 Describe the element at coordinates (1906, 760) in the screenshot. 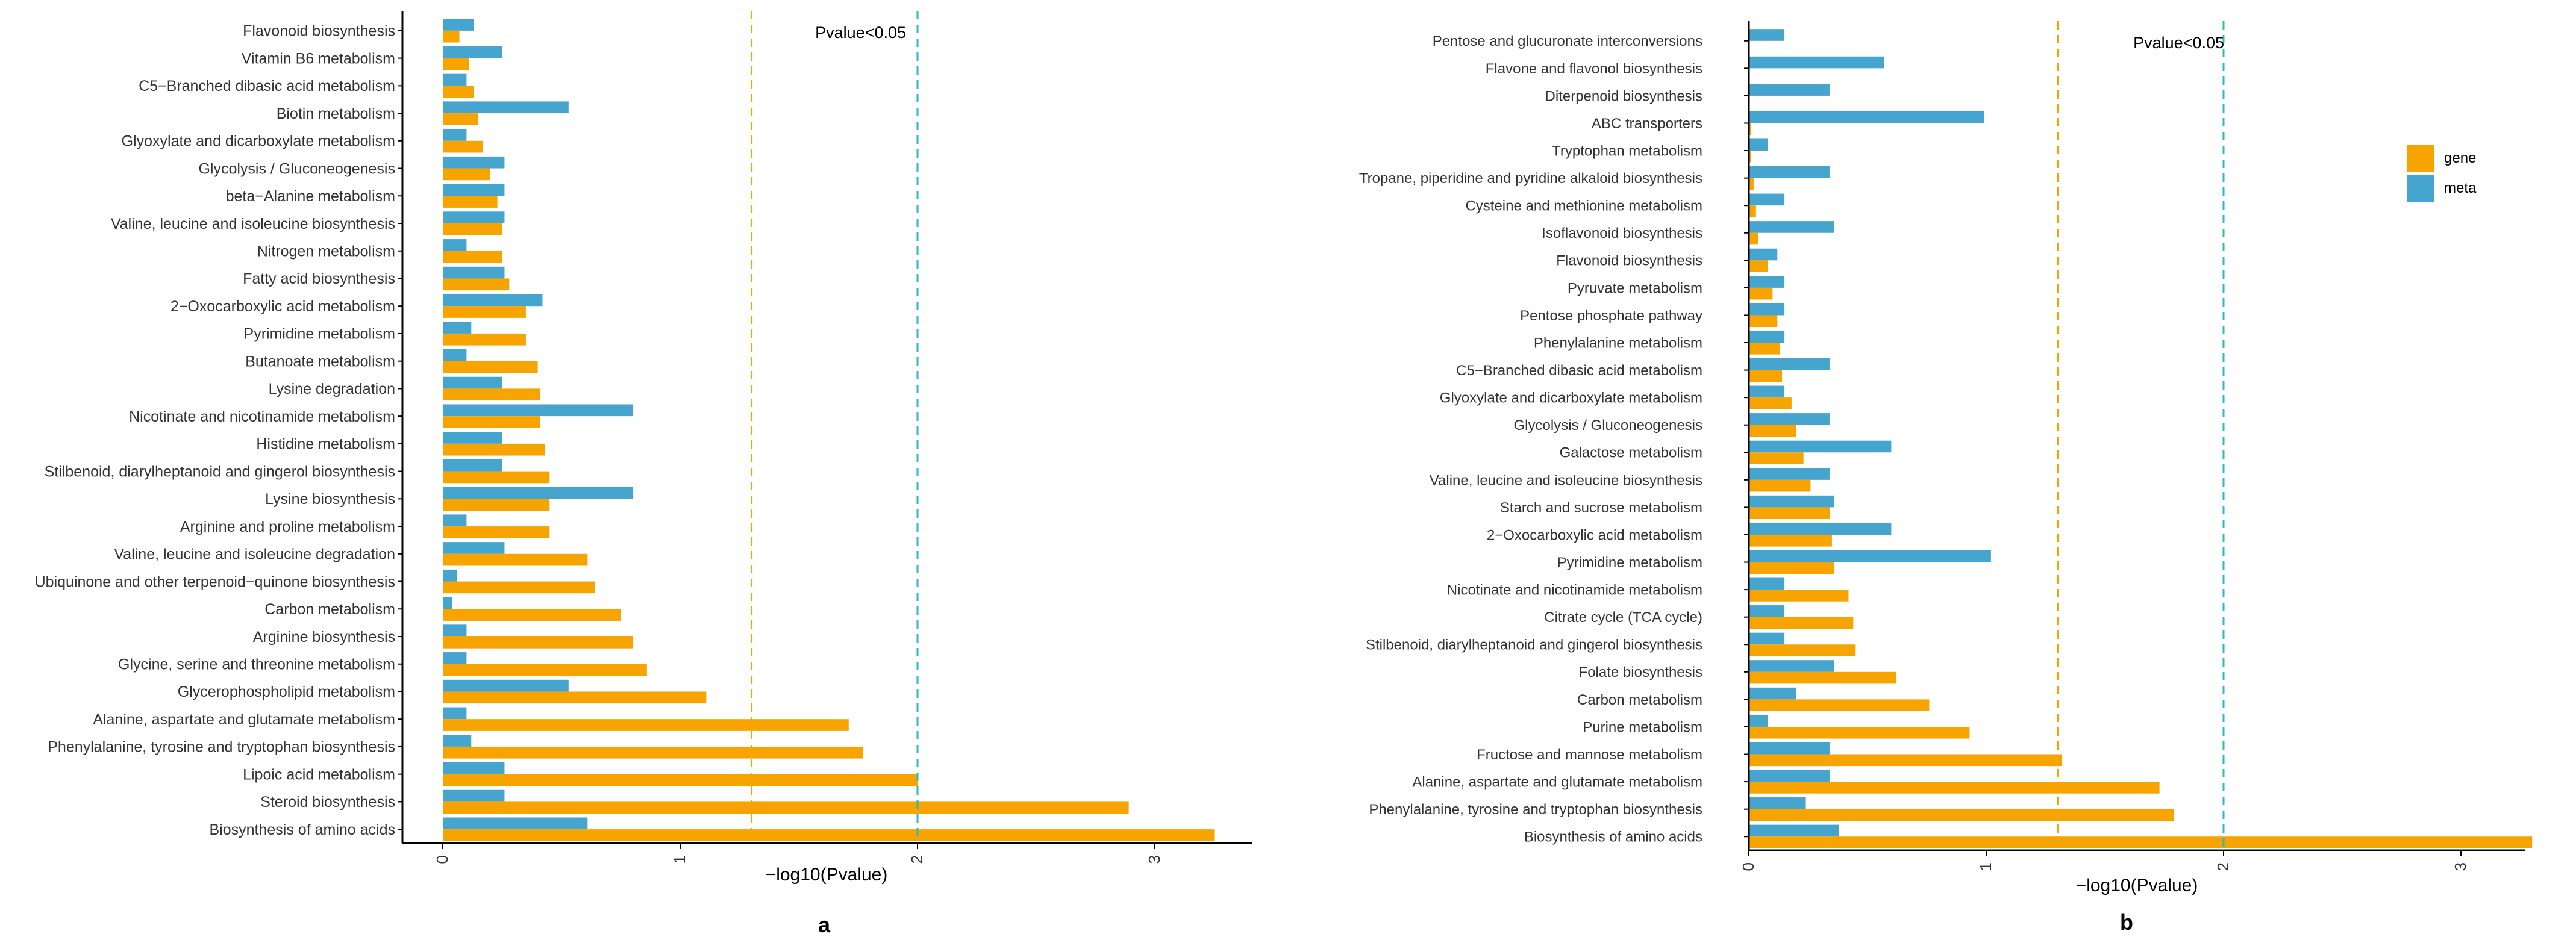

I see `bar-gene-fructose-and-mannose-metabolism` at that location.